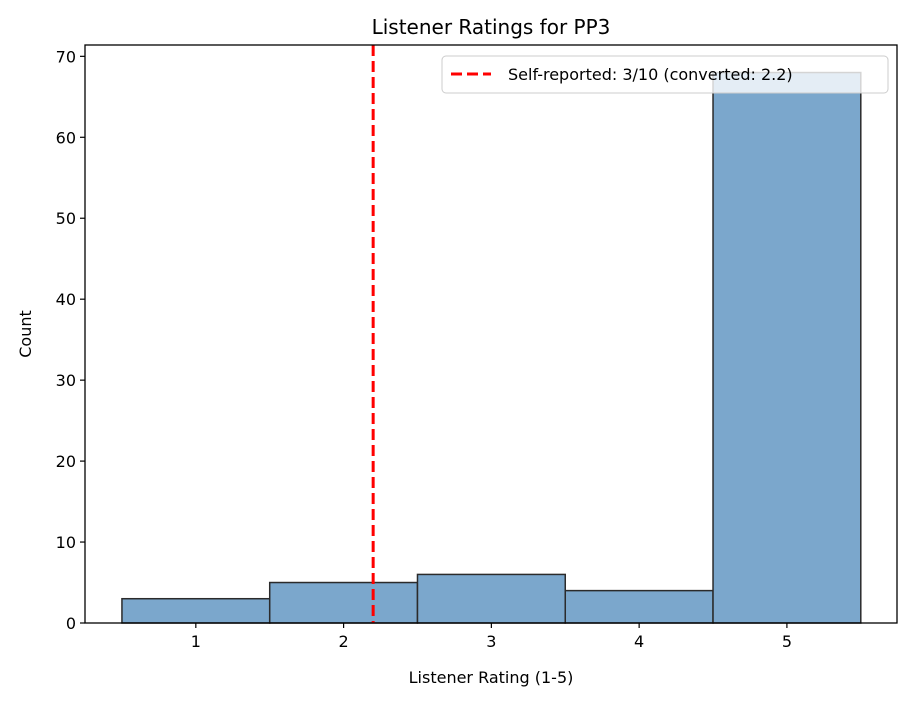  I want to click on legend-box, so click(665, 74).